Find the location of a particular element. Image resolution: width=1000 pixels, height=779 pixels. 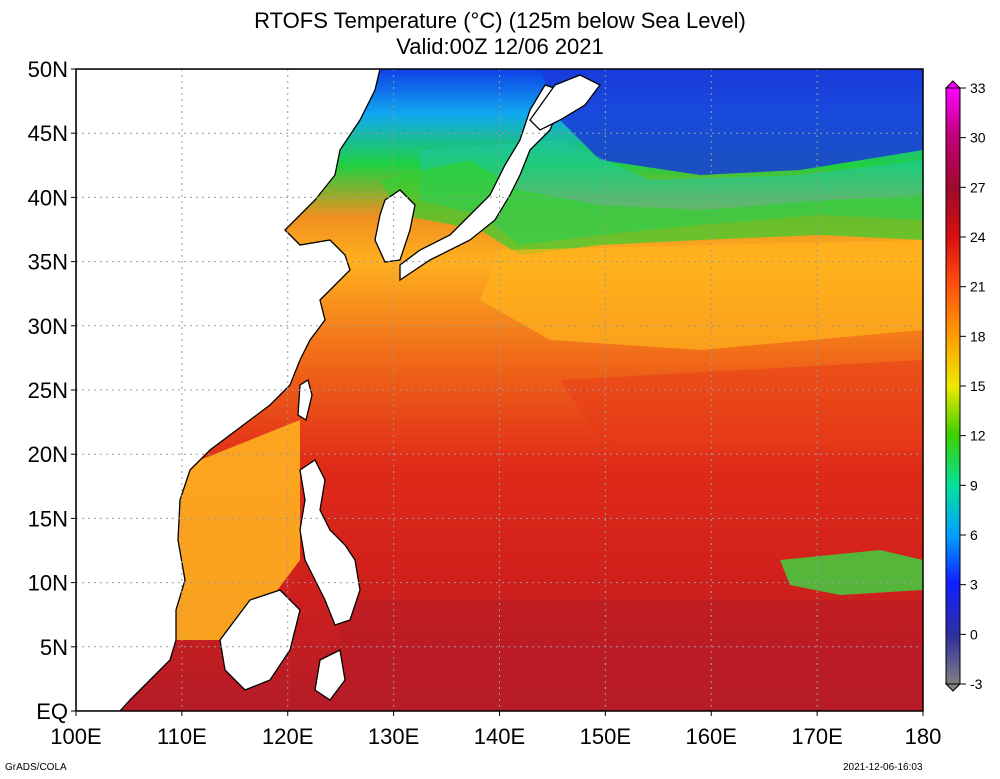

colorbar-label: 0 is located at coordinates (974, 634).